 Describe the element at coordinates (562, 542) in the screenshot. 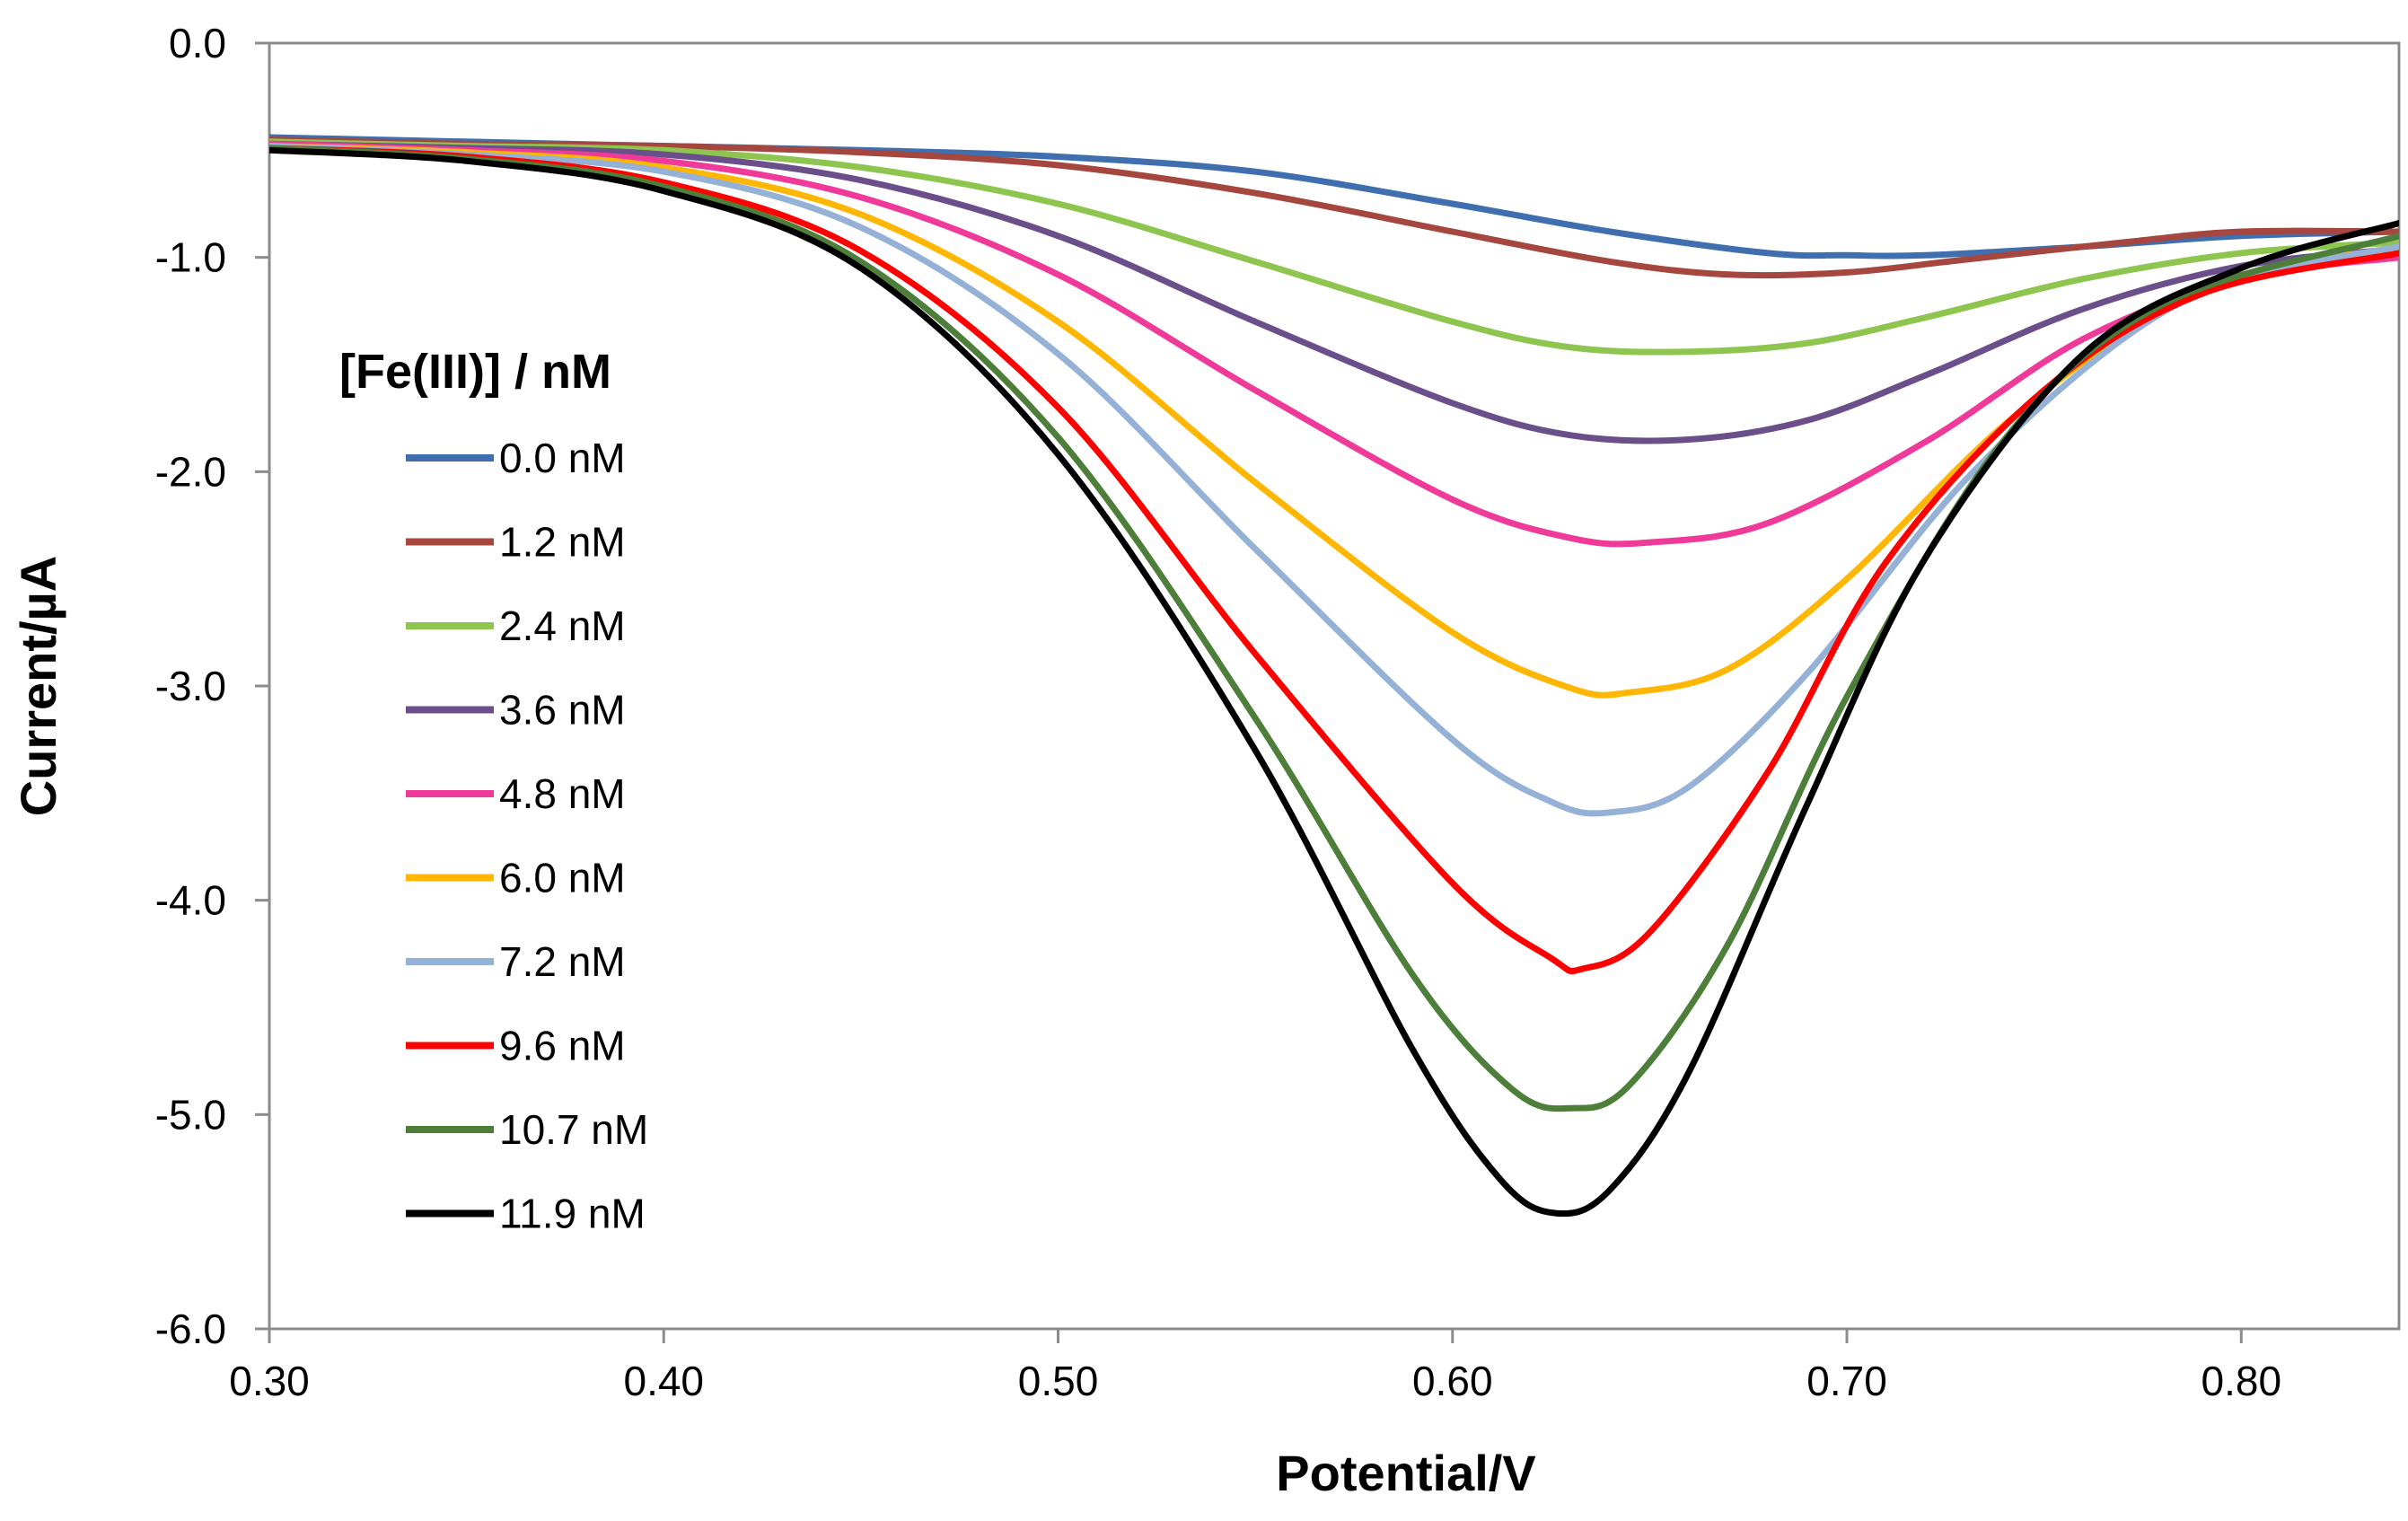

I see `legend-label-1-2-nm: 1.2 nM` at that location.